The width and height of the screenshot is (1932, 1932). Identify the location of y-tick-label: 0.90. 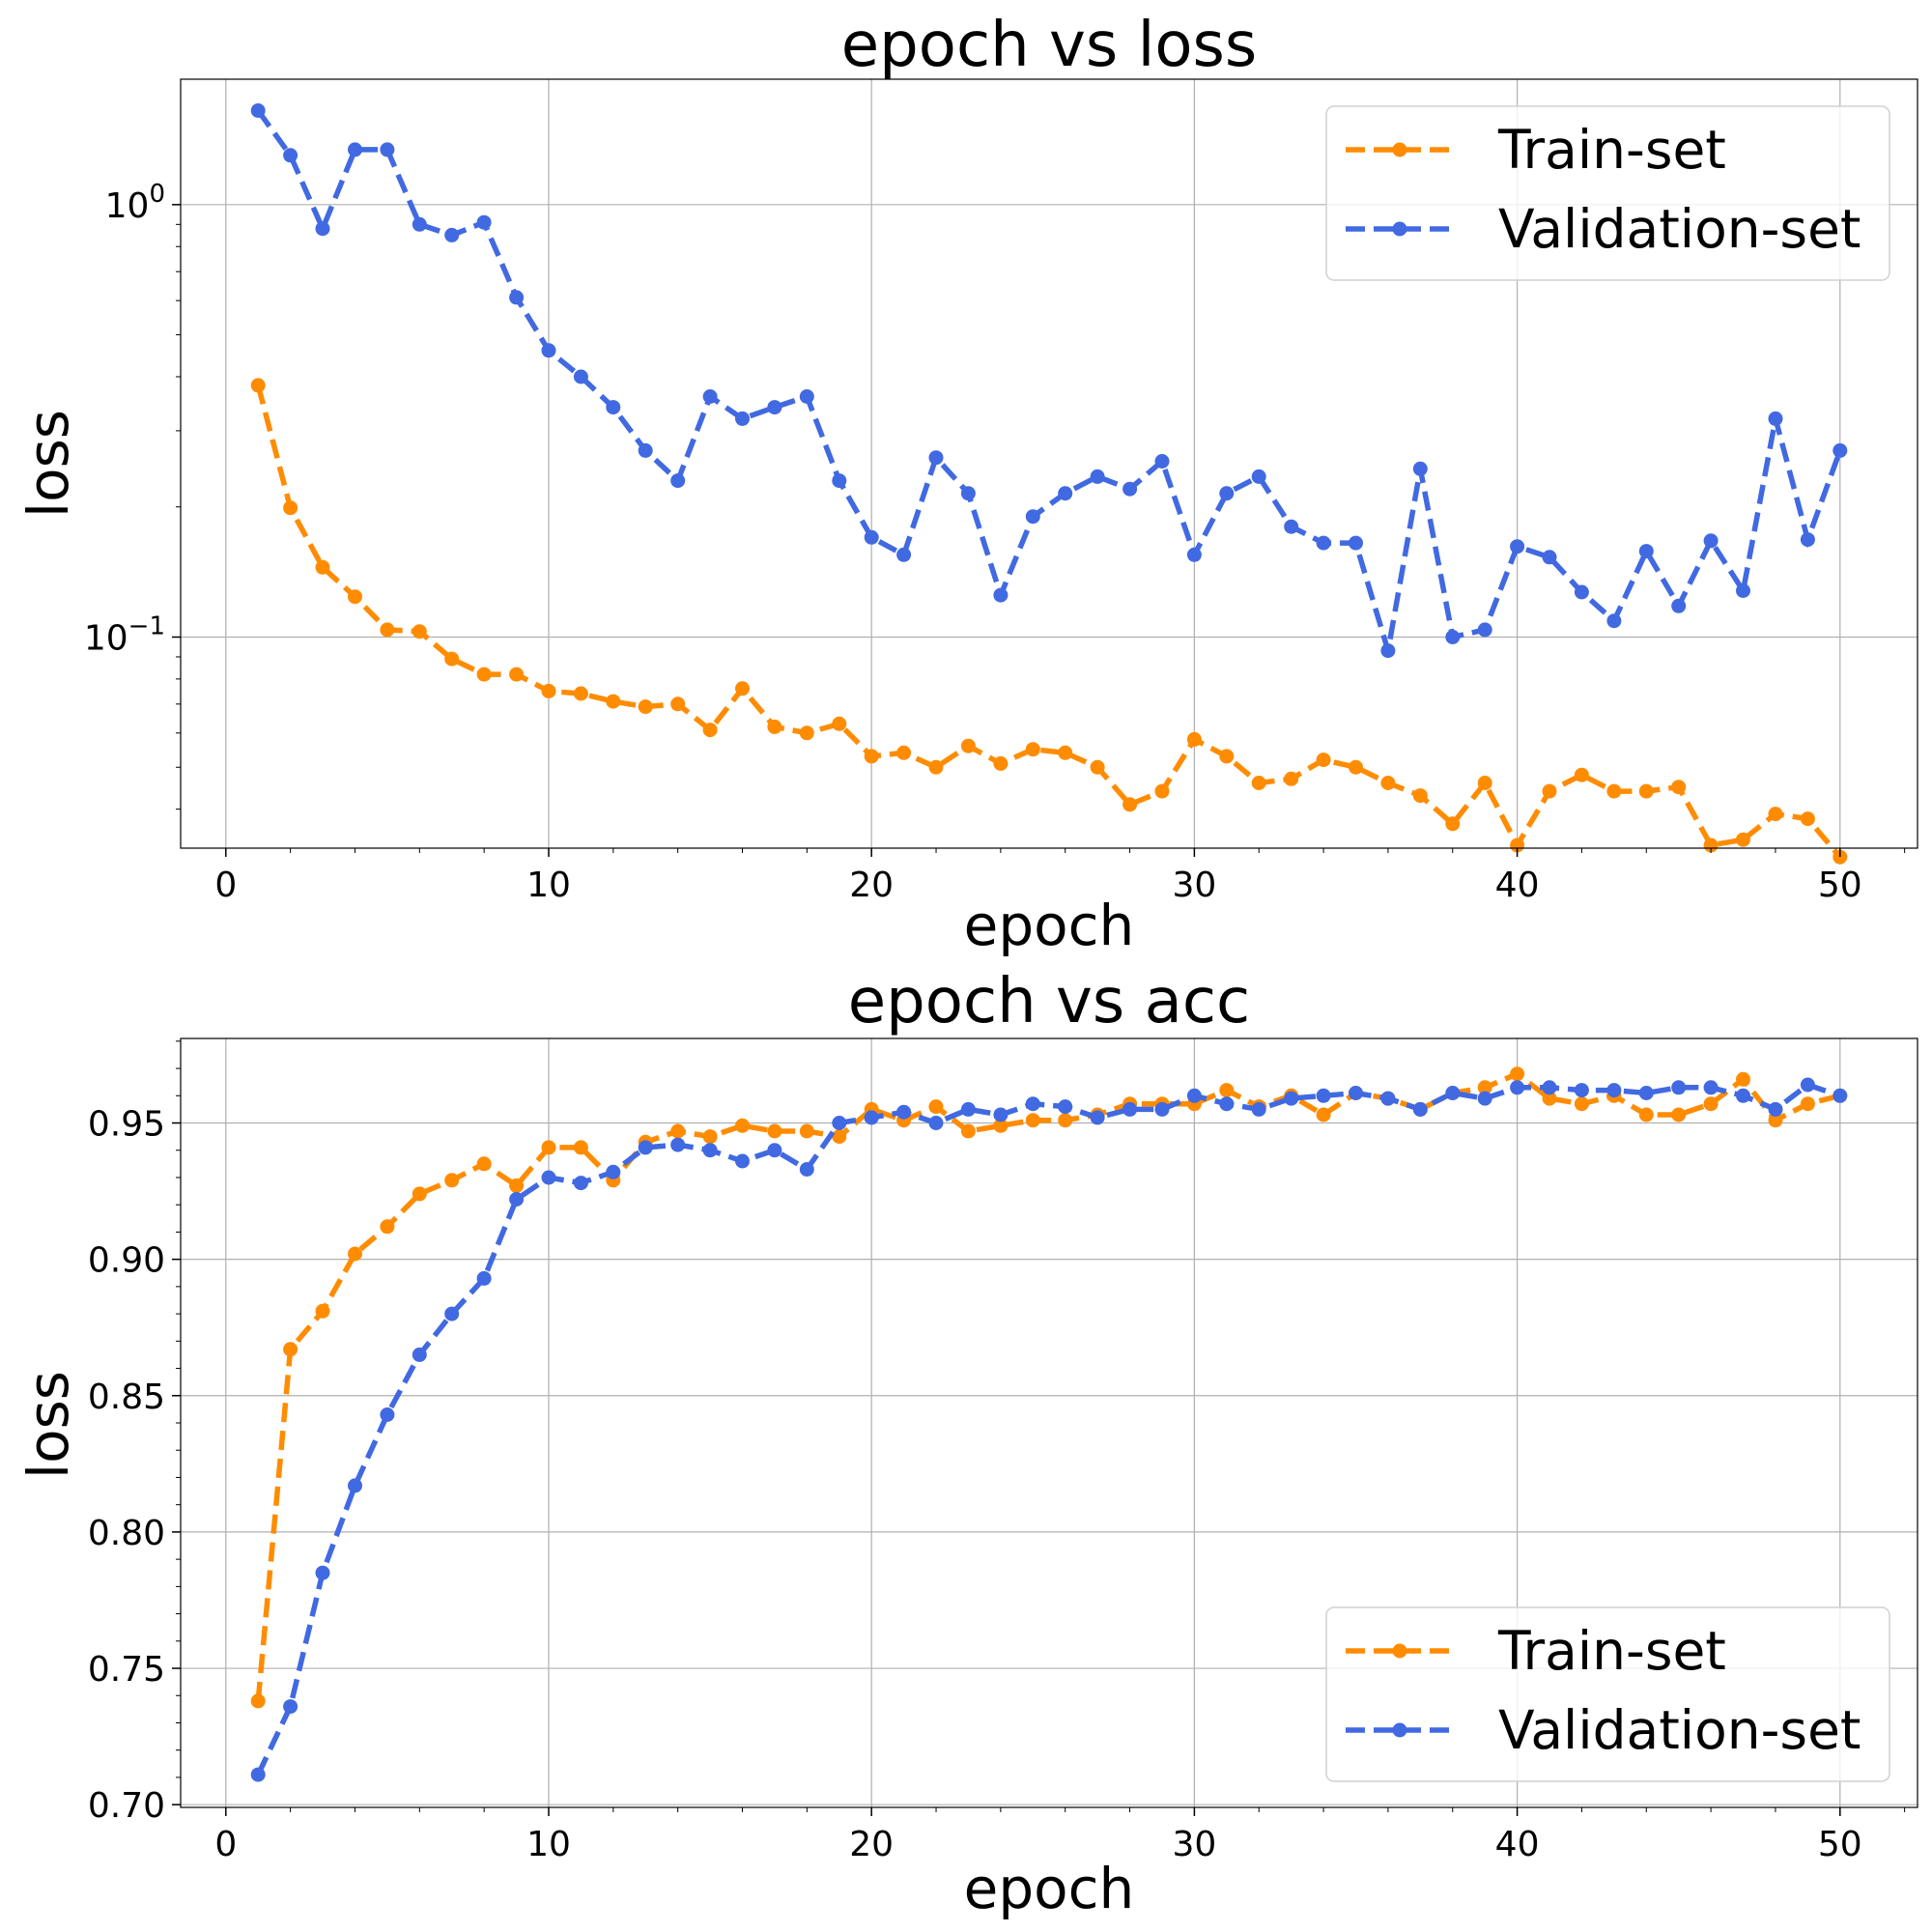
(126, 1261).